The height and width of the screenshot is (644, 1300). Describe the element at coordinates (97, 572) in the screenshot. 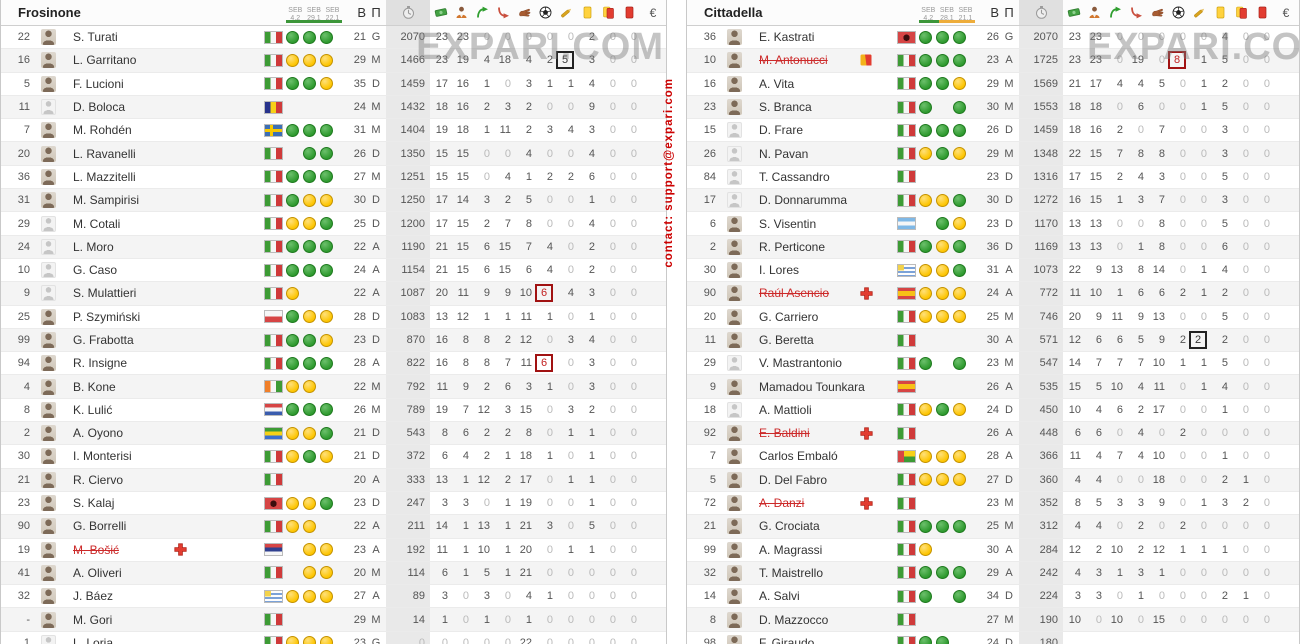

I see `player-name: A. Oliveri` at that location.